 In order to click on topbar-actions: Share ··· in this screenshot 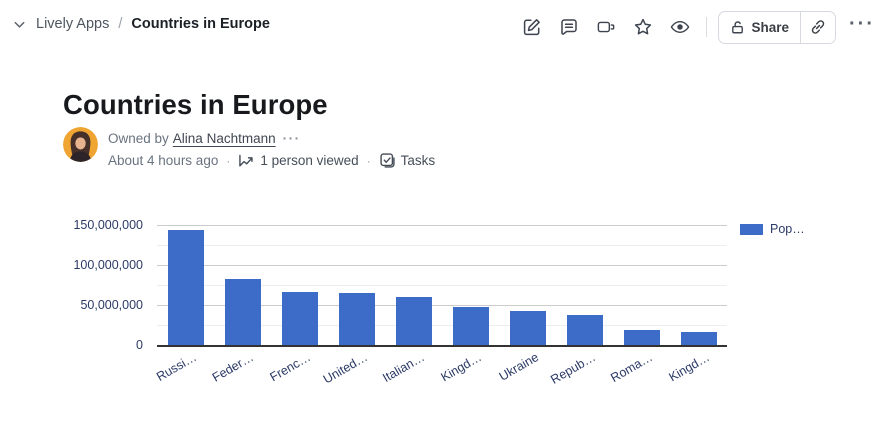, I will do `click(690, 27)`.